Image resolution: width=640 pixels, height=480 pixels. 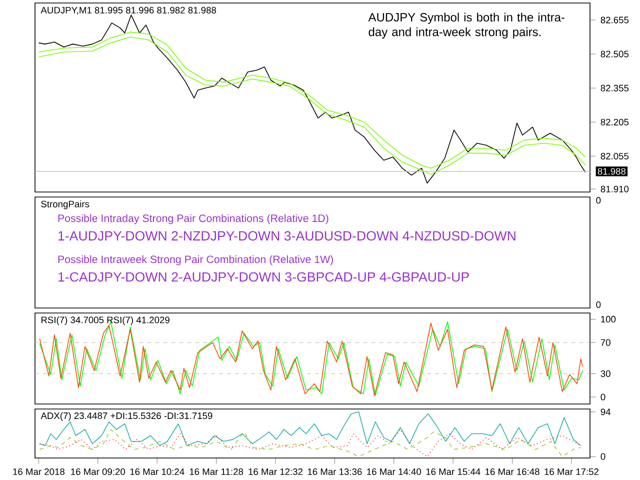 I want to click on y-tick-label: 81.910, so click(x=614, y=189).